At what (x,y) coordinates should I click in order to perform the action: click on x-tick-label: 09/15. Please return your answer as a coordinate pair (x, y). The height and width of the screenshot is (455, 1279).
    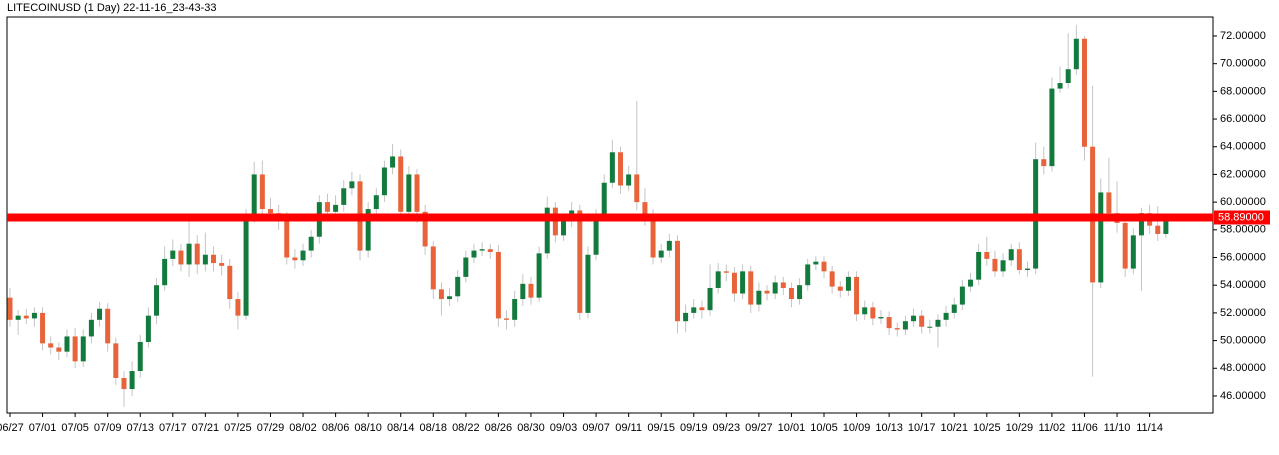
    Looking at the image, I should click on (661, 428).